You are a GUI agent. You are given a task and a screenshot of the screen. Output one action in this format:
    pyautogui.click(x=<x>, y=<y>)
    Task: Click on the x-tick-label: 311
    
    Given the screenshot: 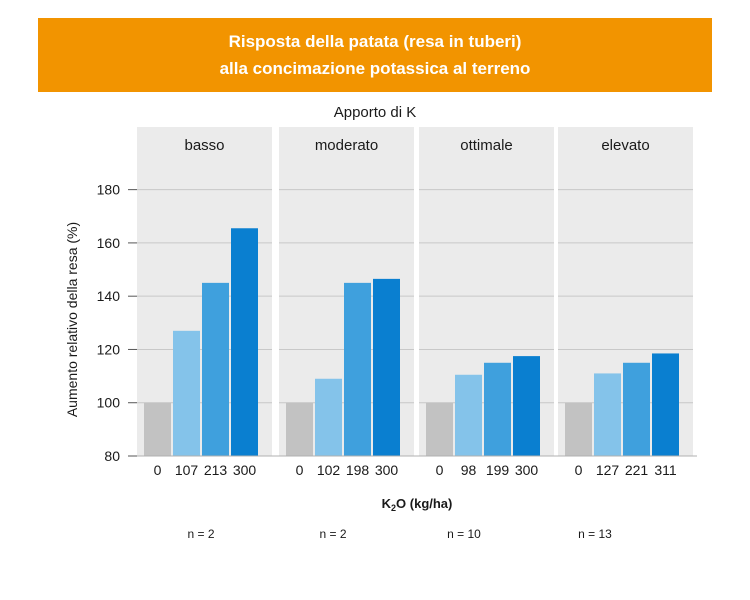 What is the action you would take?
    pyautogui.click(x=665, y=470)
    